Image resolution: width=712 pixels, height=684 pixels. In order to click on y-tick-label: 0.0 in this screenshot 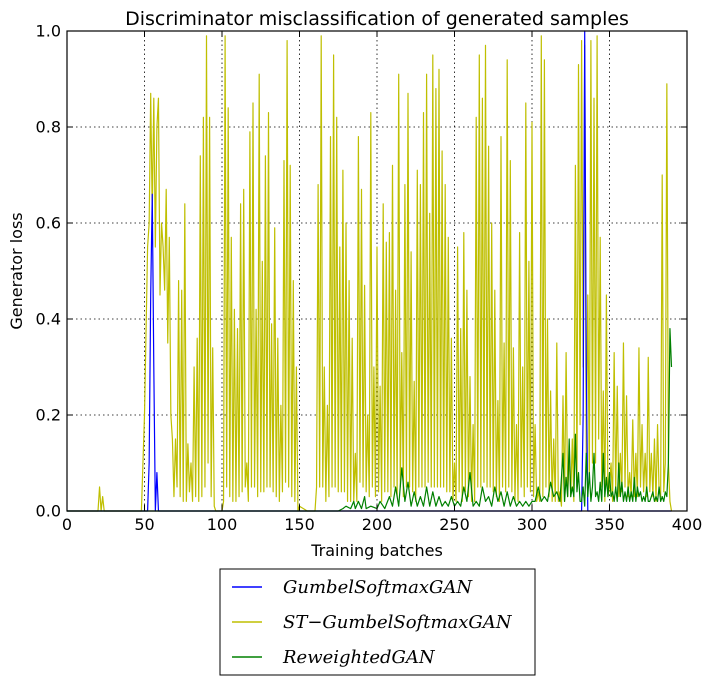, I will do `click(48, 511)`.